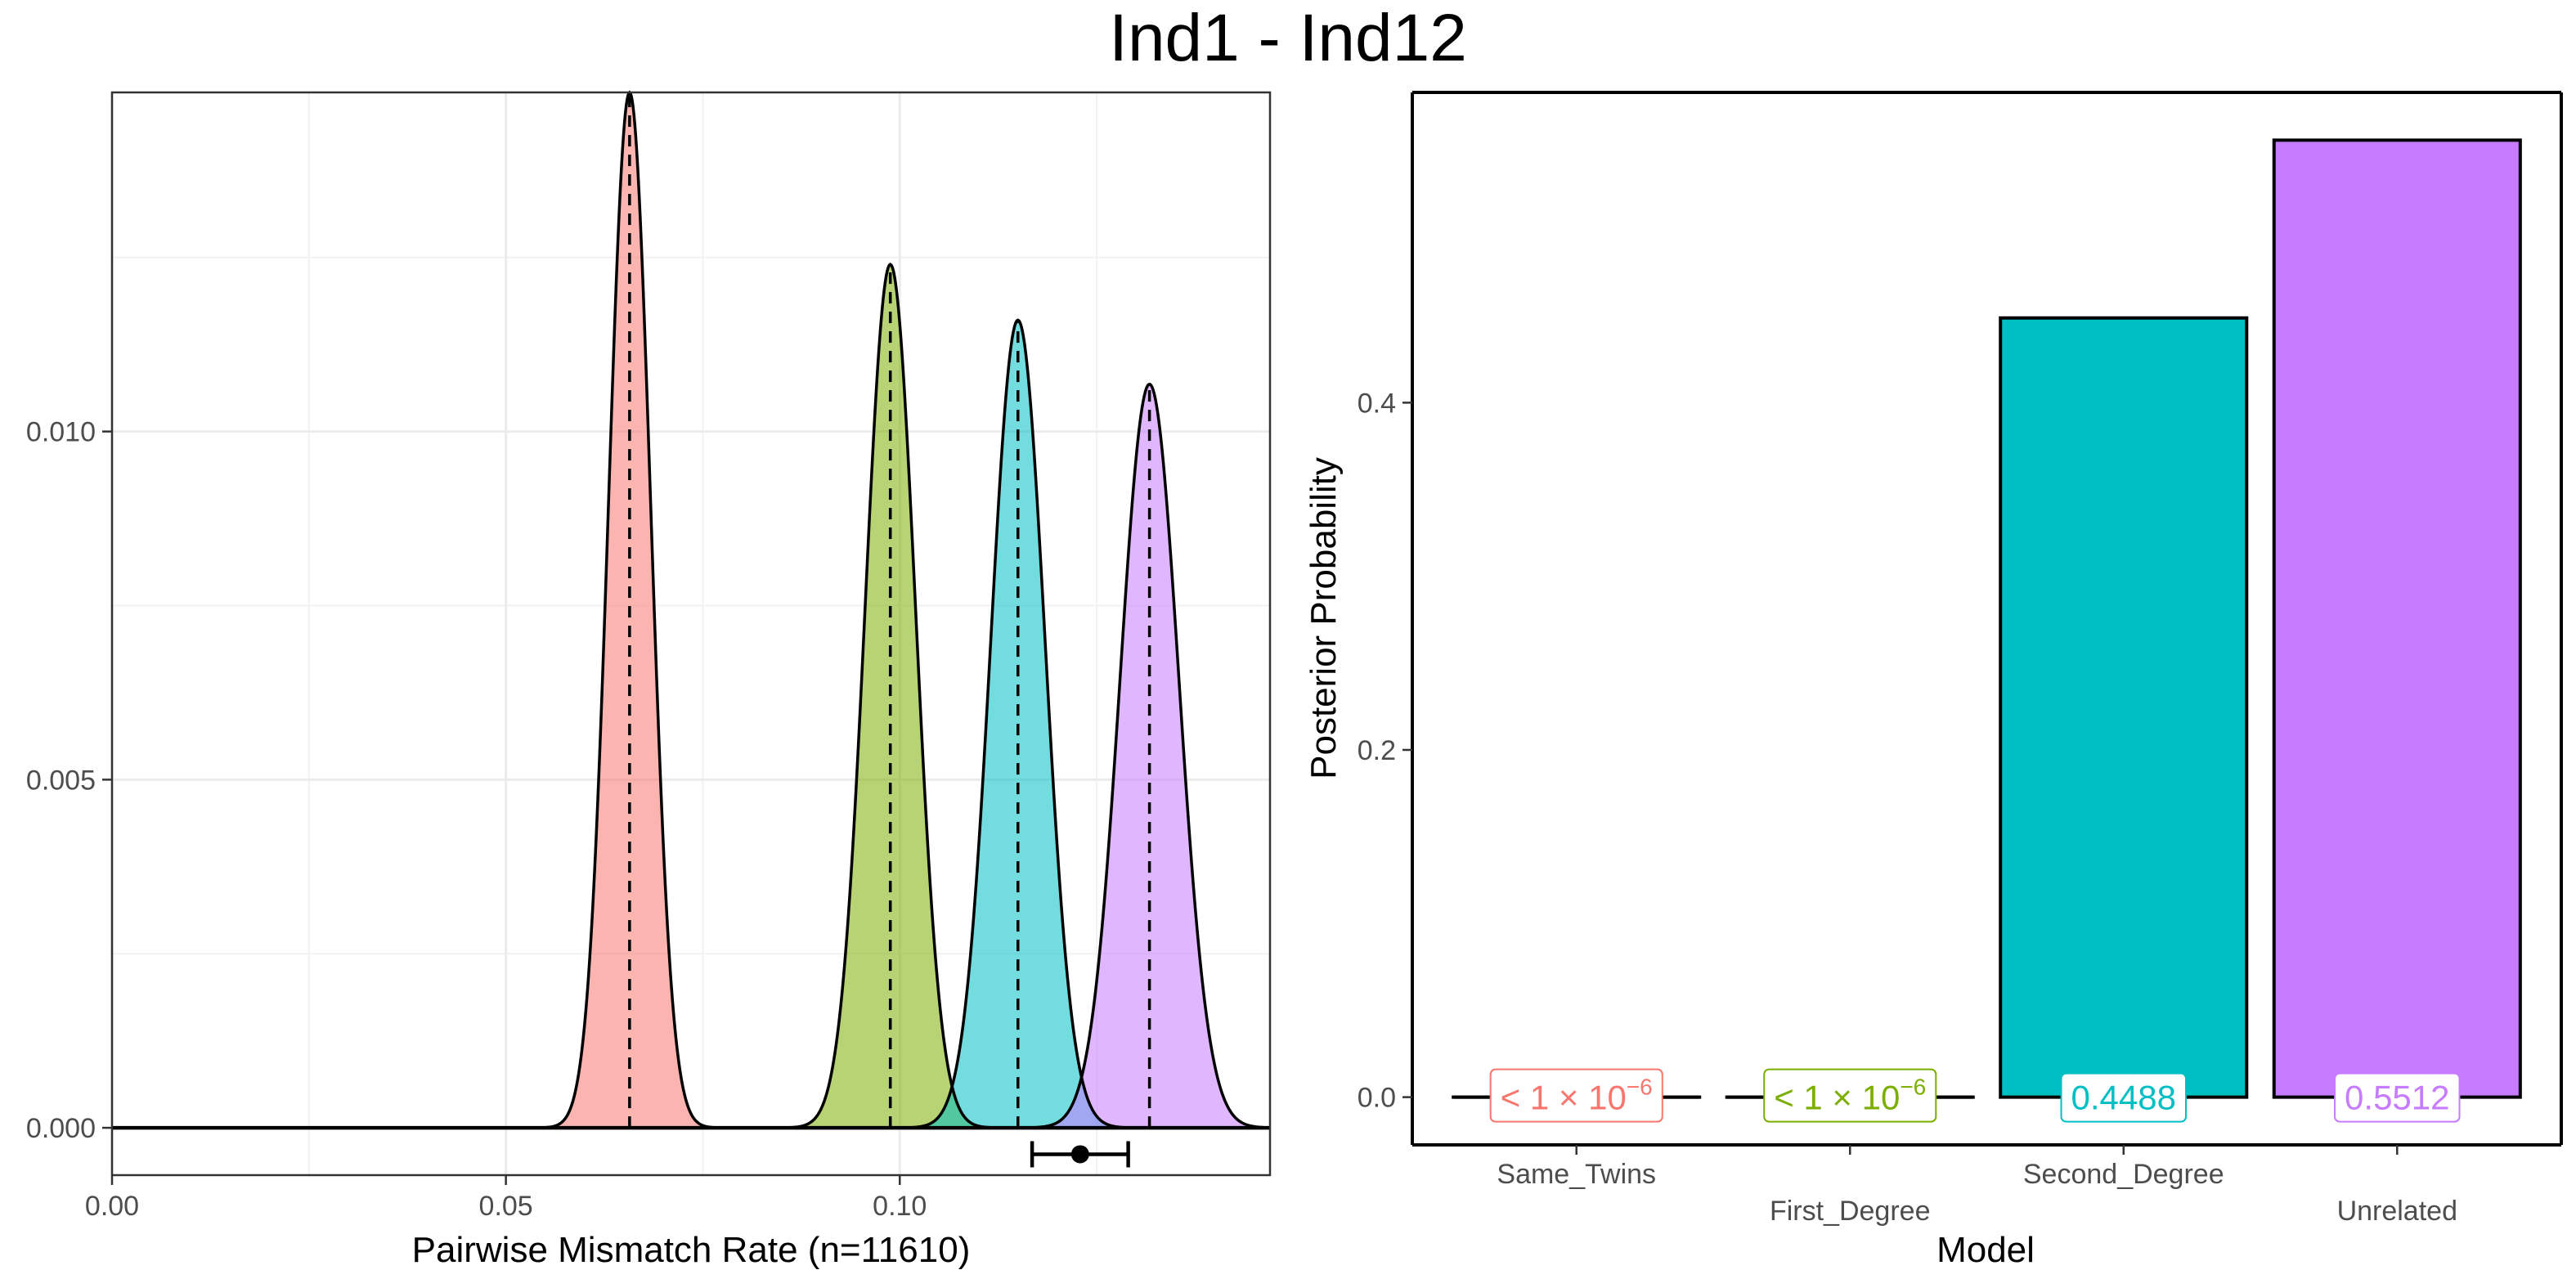 Image resolution: width=2576 pixels, height=1288 pixels. Describe the element at coordinates (1324, 618) in the screenshot. I see `bar-y-axis-title: Posterior Probability` at that location.